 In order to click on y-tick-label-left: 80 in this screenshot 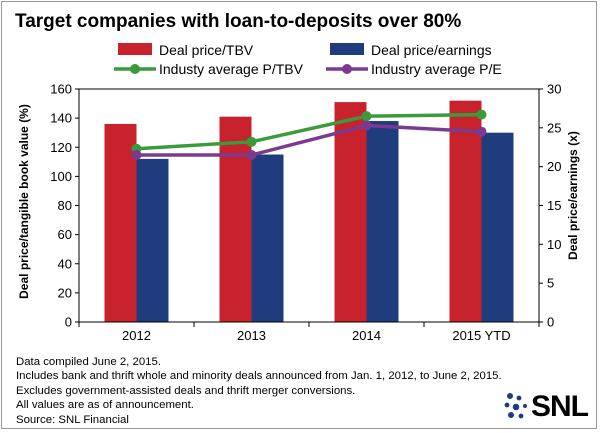, I will do `click(65, 205)`.